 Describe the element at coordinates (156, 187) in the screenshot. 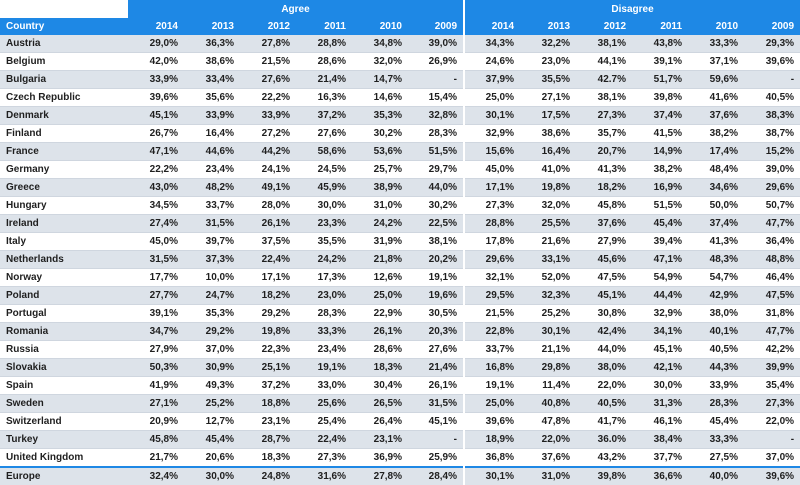

I see `agree-value-cell: 43,0%` at that location.